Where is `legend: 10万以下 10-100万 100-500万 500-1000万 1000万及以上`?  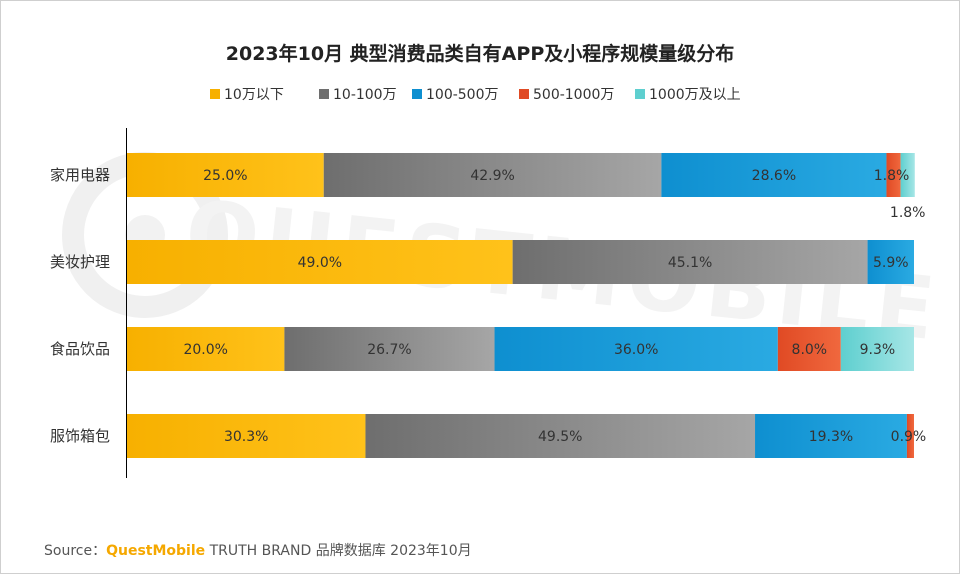 legend: 10万以下 10-100万 100-500万 500-1000万 1000万及以上 is located at coordinates (475, 95).